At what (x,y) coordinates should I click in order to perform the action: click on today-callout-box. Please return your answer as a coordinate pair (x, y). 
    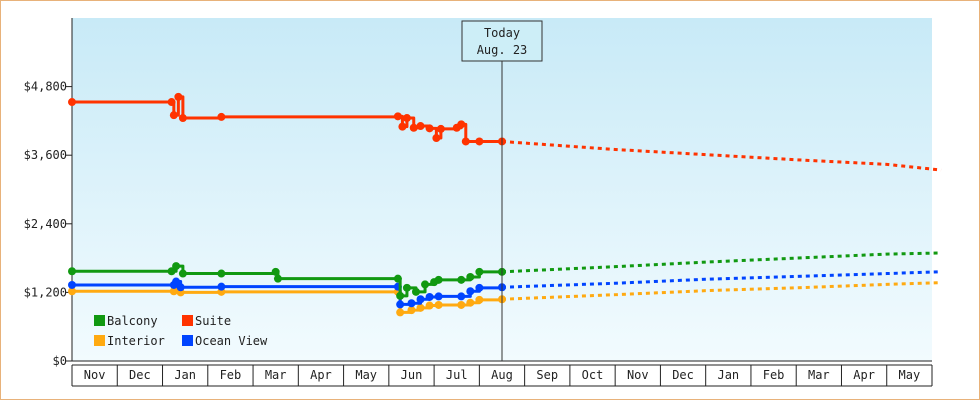
    Looking at the image, I should click on (502, 41).